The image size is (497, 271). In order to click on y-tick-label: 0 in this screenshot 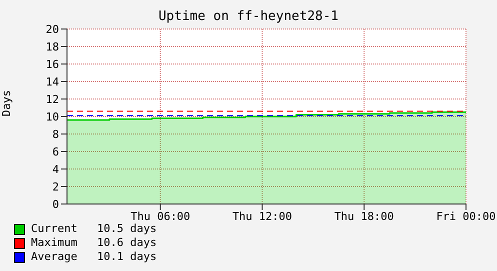, I will do `click(55, 204)`.